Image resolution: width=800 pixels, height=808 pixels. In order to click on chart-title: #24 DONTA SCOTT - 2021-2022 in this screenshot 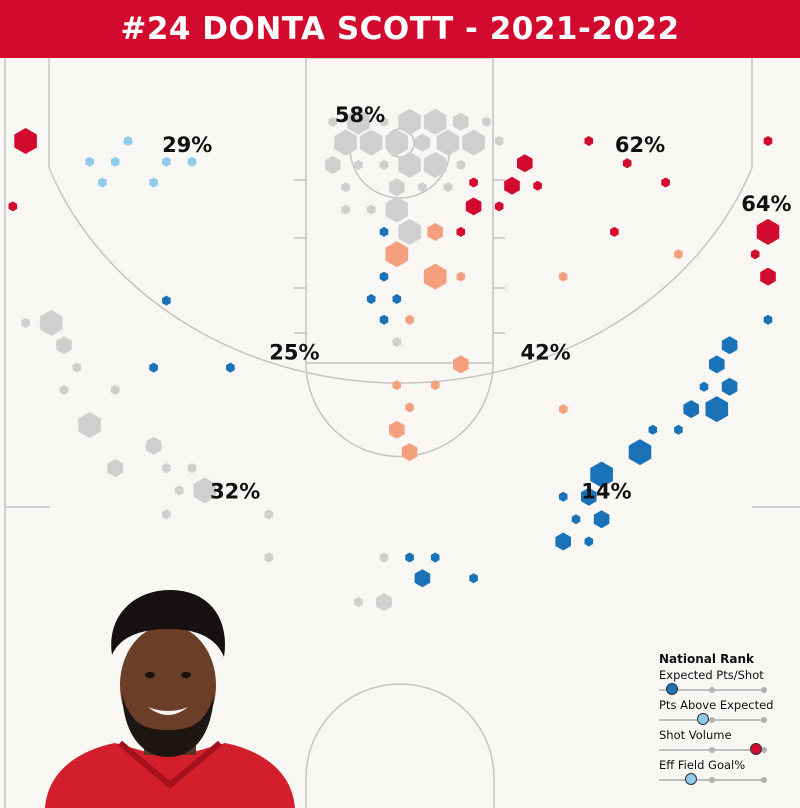, I will do `click(400, 29)`.